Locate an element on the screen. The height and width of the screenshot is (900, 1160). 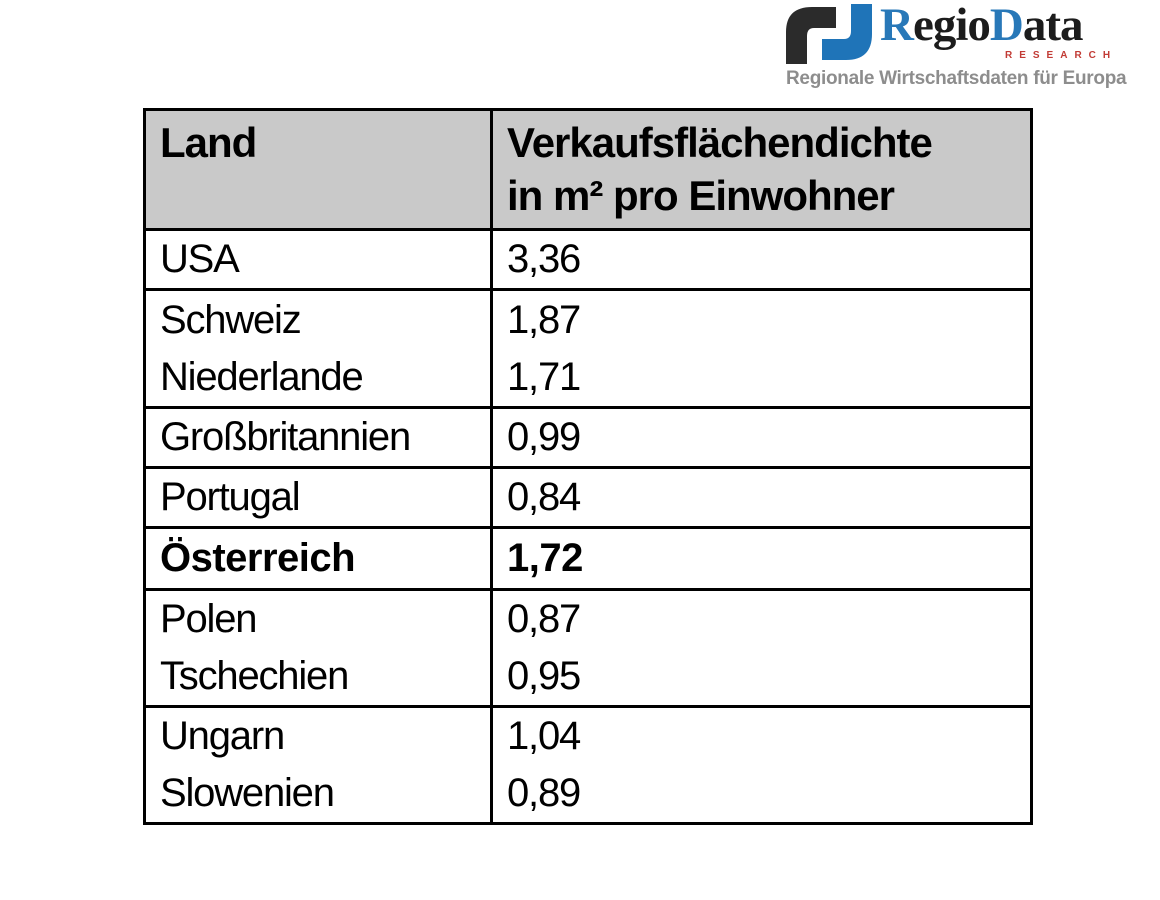
country-cell: Polen Tschechien is located at coordinates (318, 648).